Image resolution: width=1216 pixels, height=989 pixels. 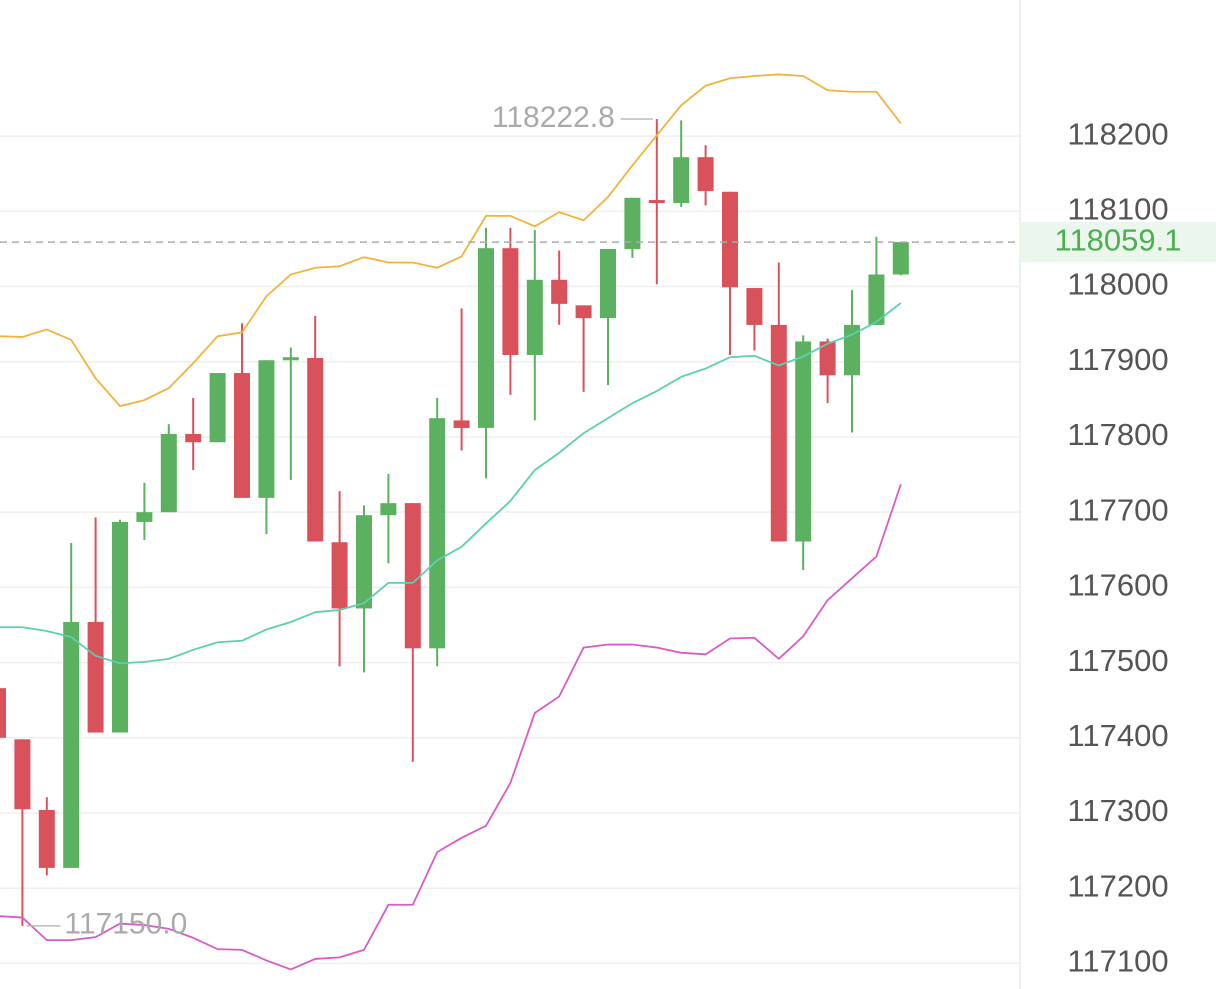 What do you see at coordinates (1117, 359) in the screenshot?
I see `y-tick-label: 117900` at bounding box center [1117, 359].